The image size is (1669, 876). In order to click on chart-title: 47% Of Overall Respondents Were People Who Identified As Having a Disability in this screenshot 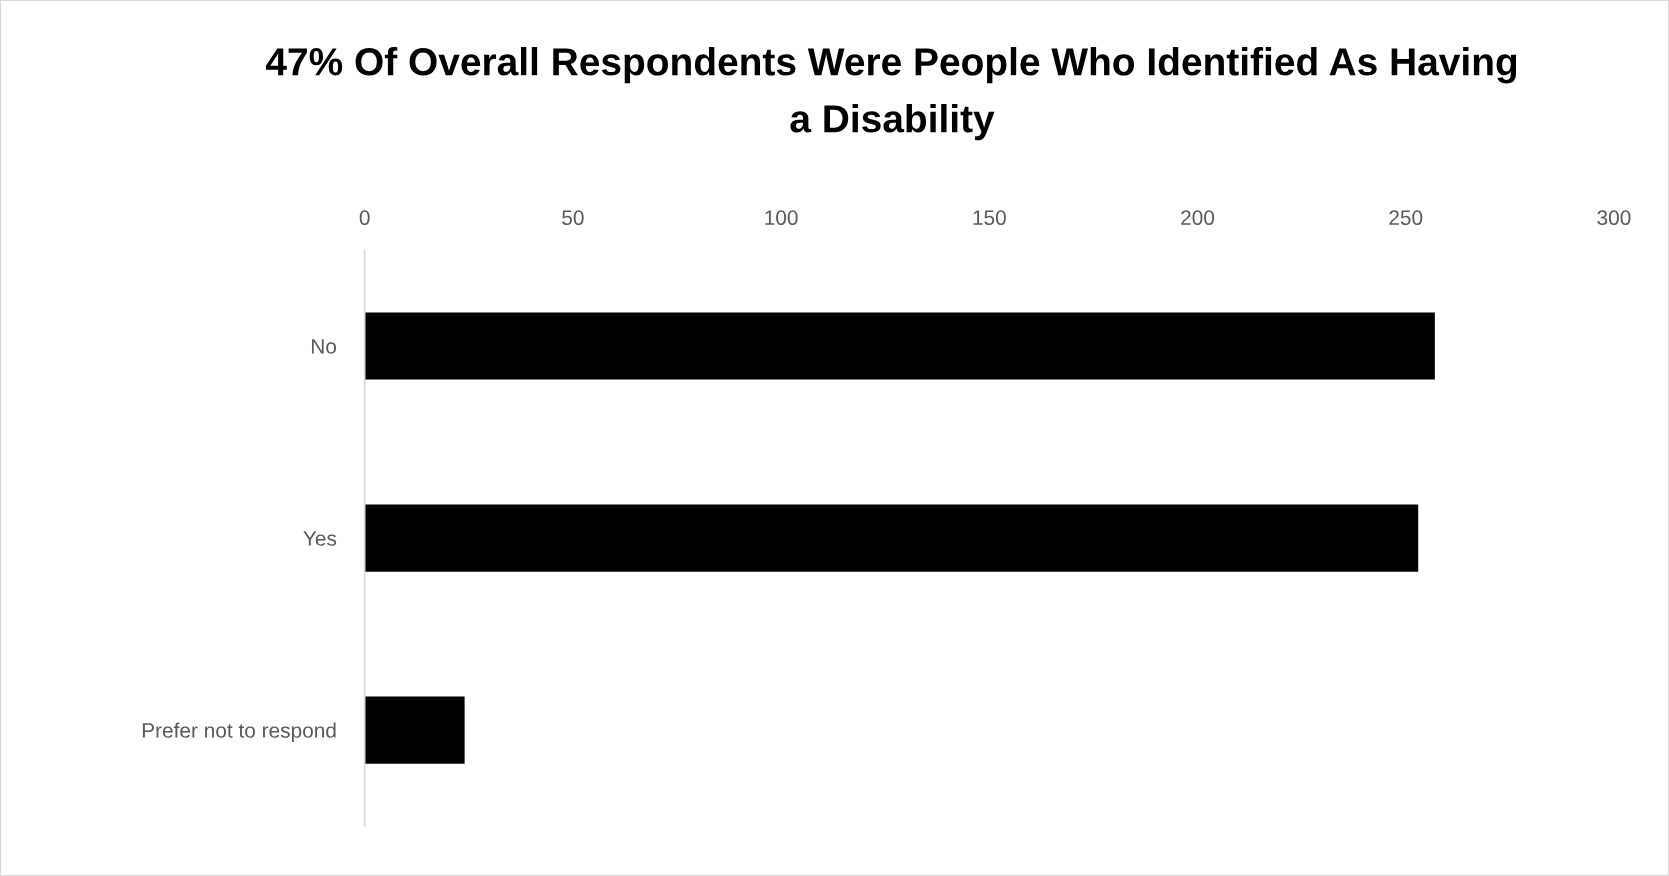, I will do `click(891, 94)`.